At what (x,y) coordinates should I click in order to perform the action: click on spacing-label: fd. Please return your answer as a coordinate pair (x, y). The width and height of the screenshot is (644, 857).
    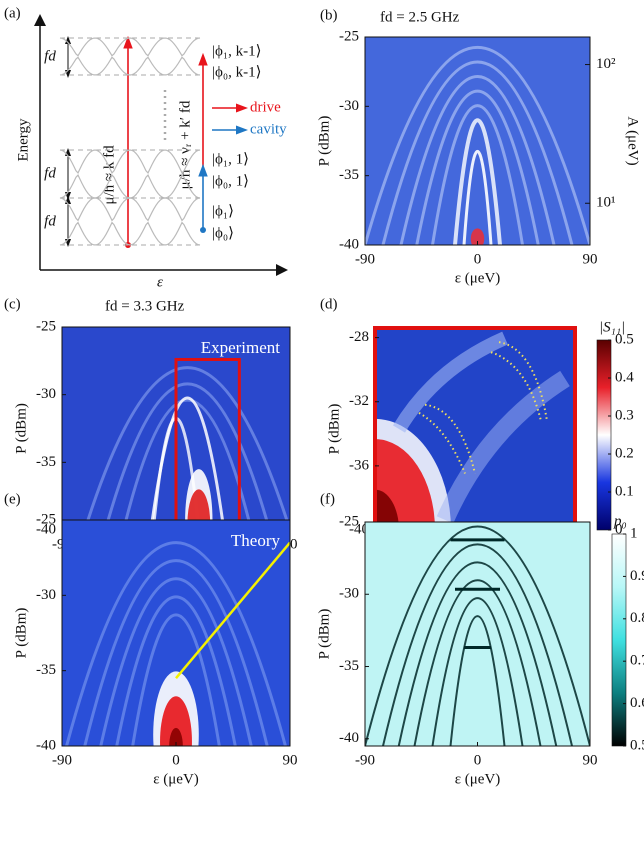
    Looking at the image, I should click on (50, 221).